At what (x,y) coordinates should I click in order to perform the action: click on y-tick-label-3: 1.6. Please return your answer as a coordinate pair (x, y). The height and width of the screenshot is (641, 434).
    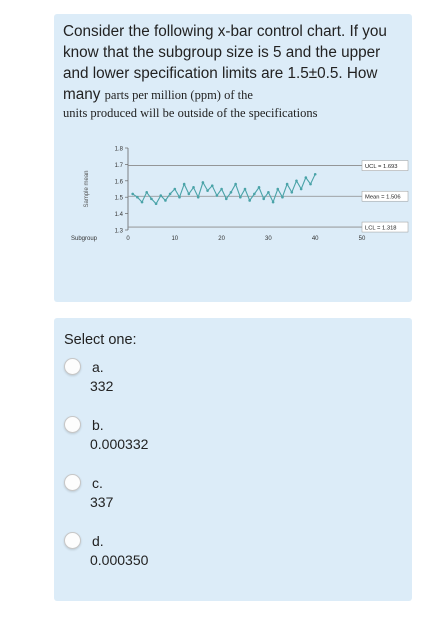
    Looking at the image, I should click on (119, 182).